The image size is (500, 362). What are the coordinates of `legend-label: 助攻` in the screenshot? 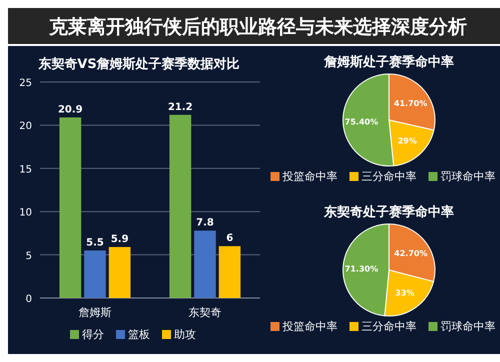 It's located at (185, 334).